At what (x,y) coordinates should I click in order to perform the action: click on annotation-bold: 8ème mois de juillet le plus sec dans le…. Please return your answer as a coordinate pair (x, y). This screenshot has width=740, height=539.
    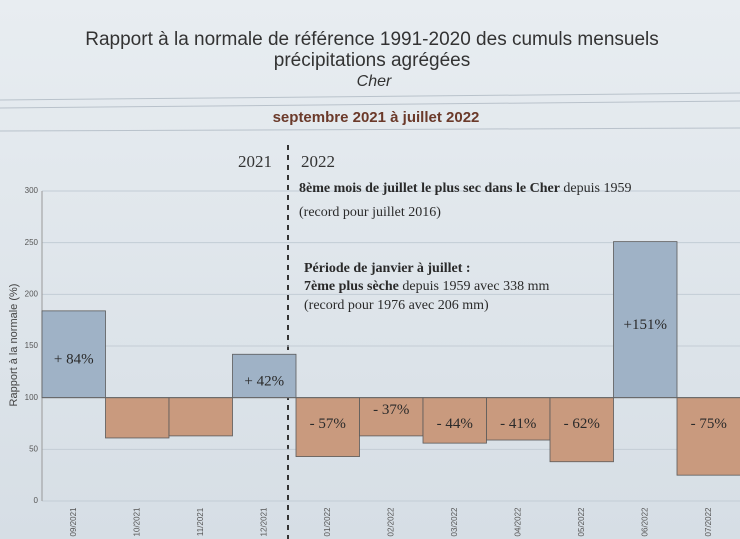
    Looking at the image, I should click on (429, 188).